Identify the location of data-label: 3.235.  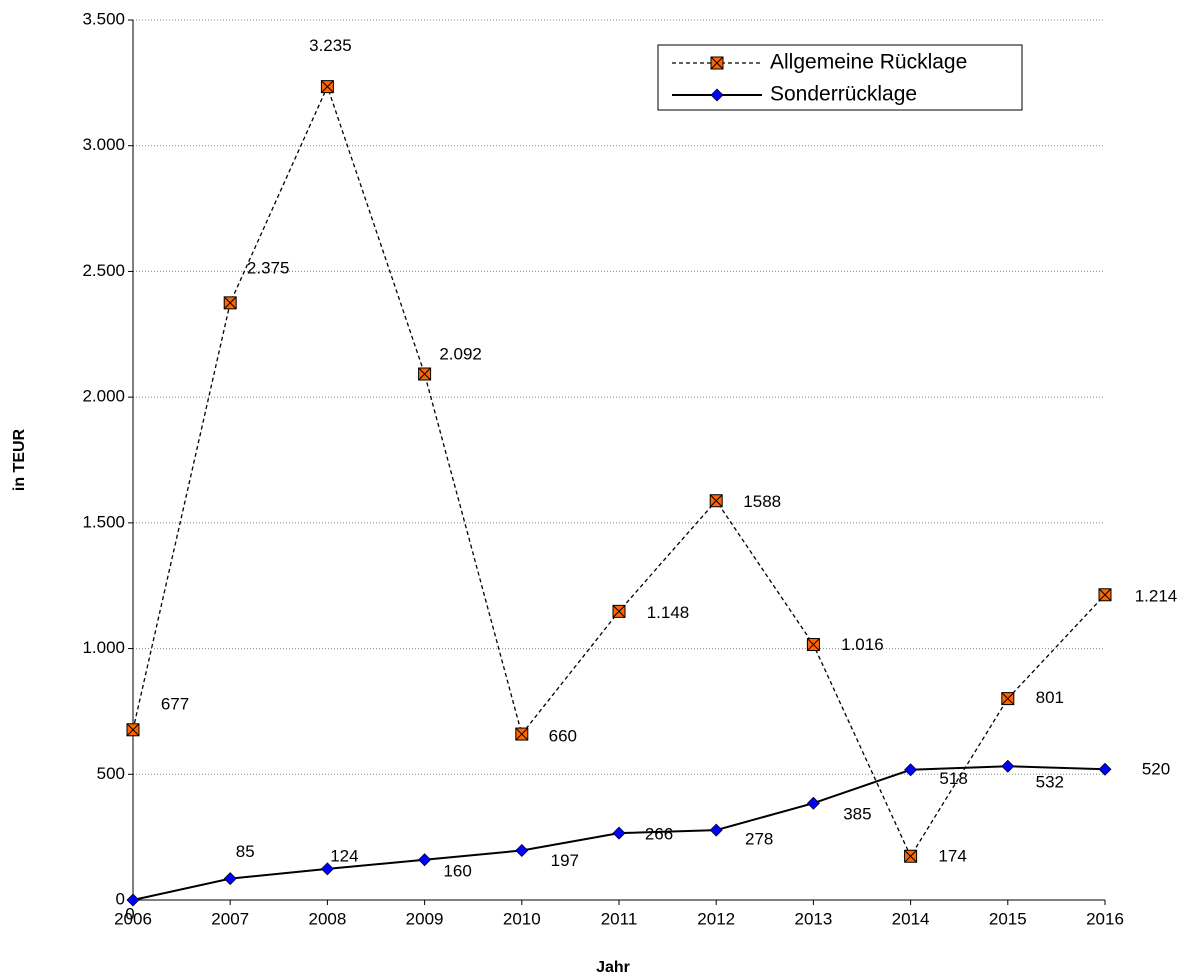
(330, 45).